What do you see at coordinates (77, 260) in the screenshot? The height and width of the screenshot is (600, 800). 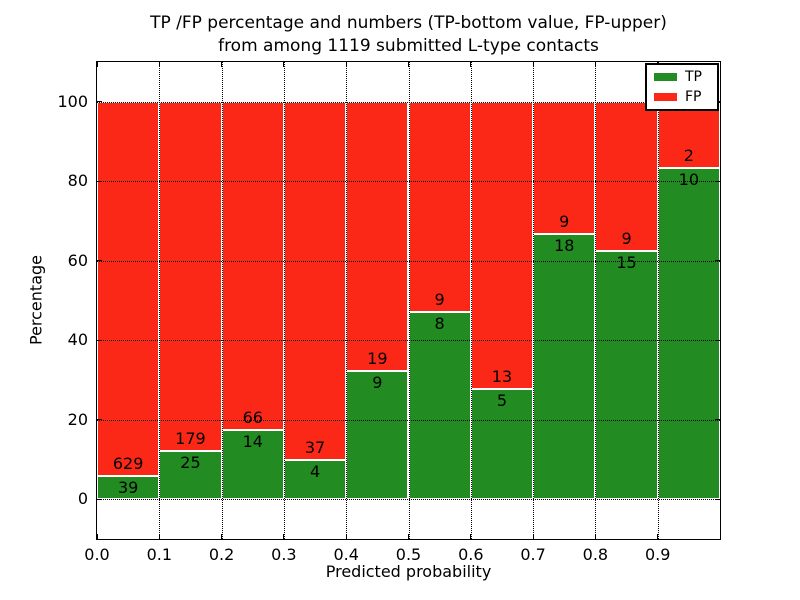 I see `y-tick-label: 60` at bounding box center [77, 260].